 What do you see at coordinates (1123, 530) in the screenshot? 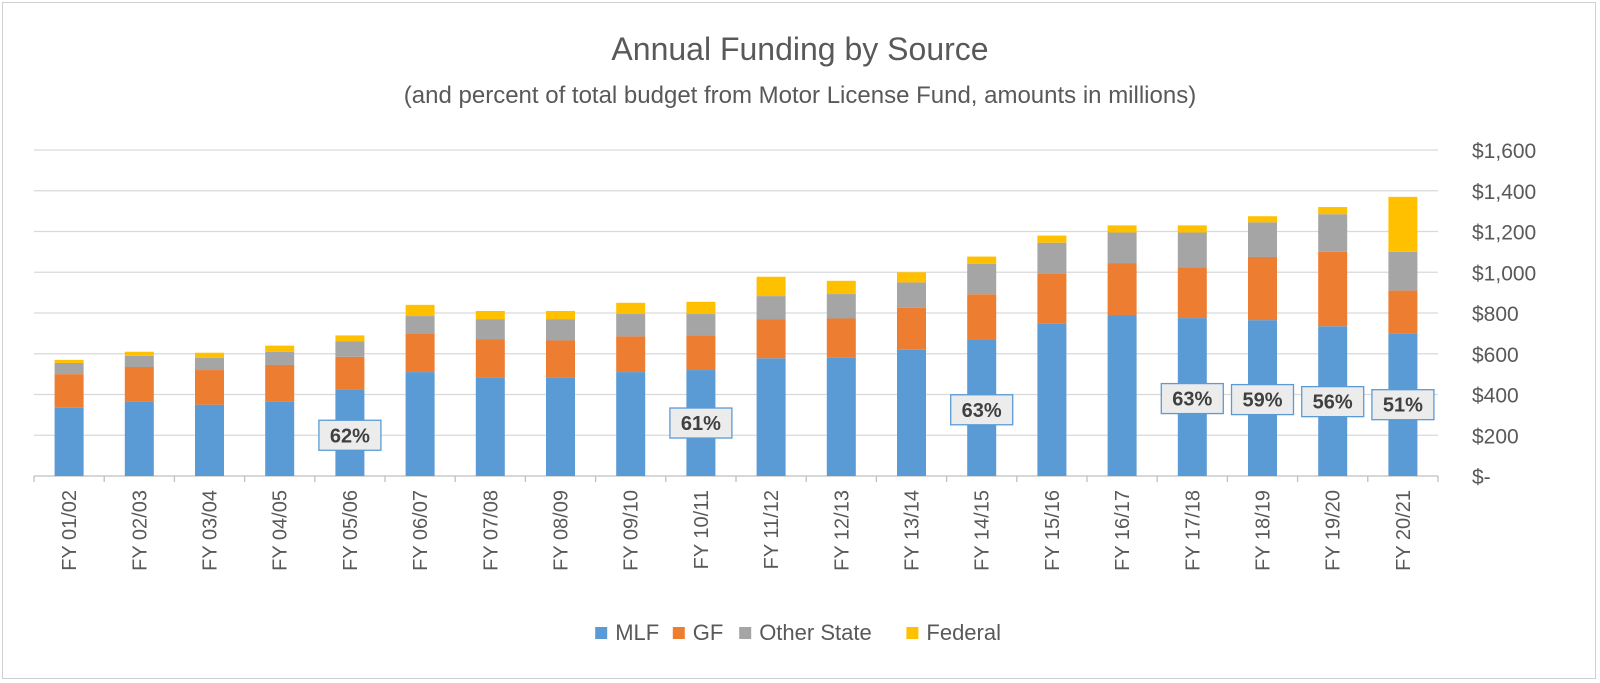
I see `x-tick-label: FY 16/17` at bounding box center [1123, 530].